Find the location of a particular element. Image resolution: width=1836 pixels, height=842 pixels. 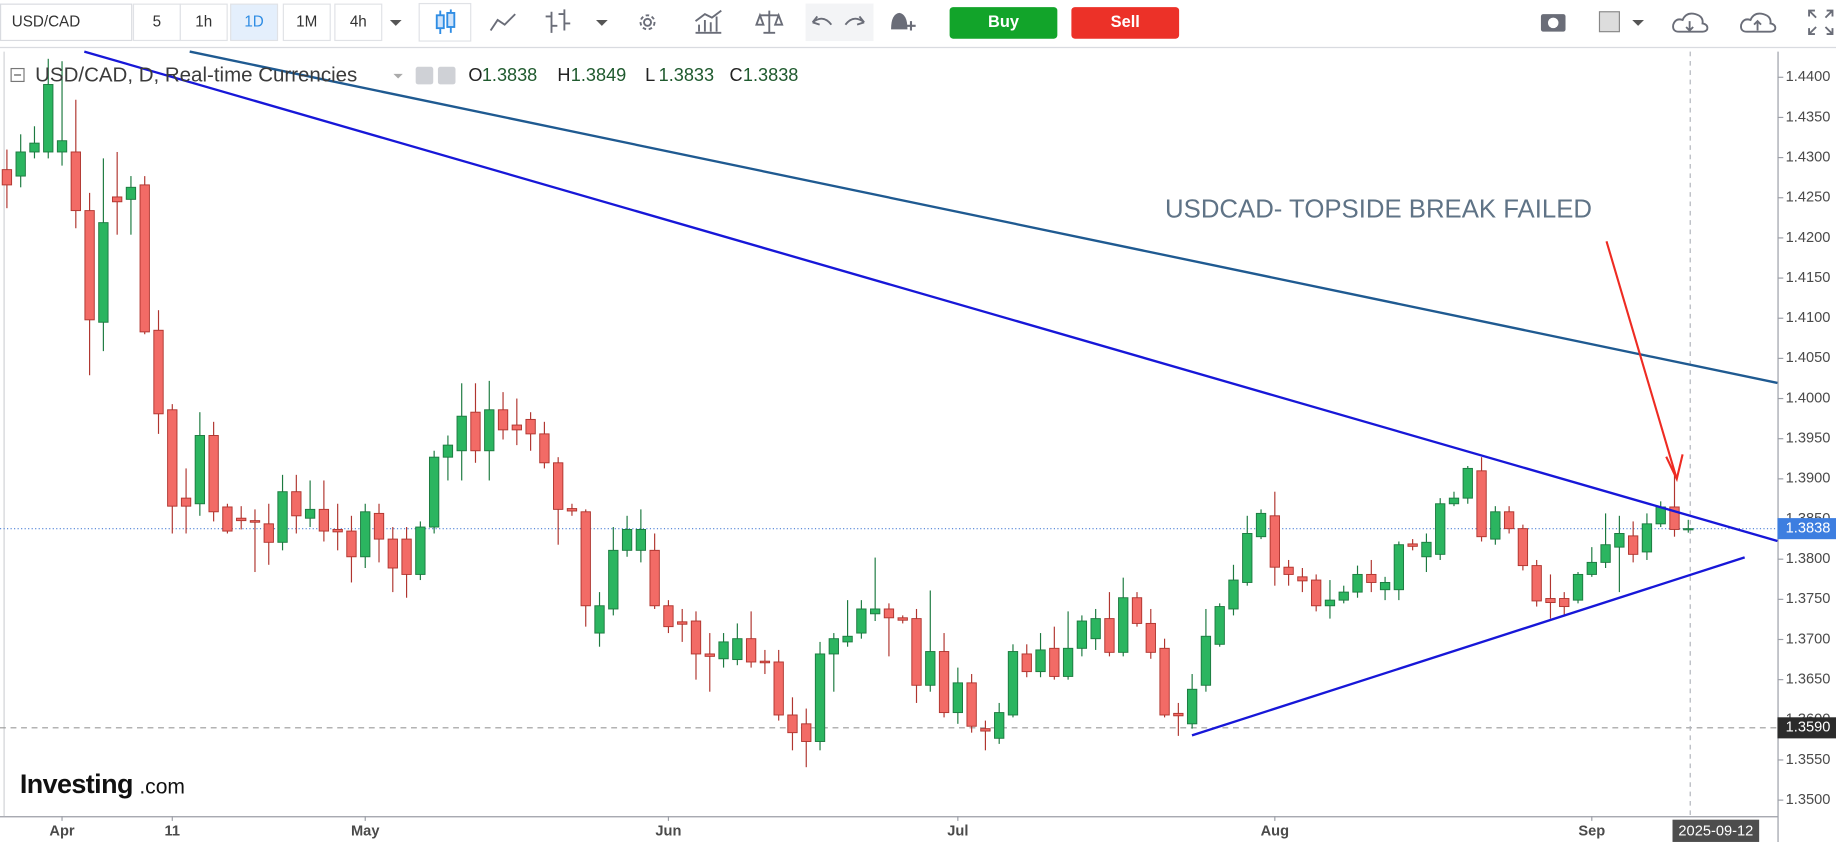

sell-button is located at coordinates (1125, 23).